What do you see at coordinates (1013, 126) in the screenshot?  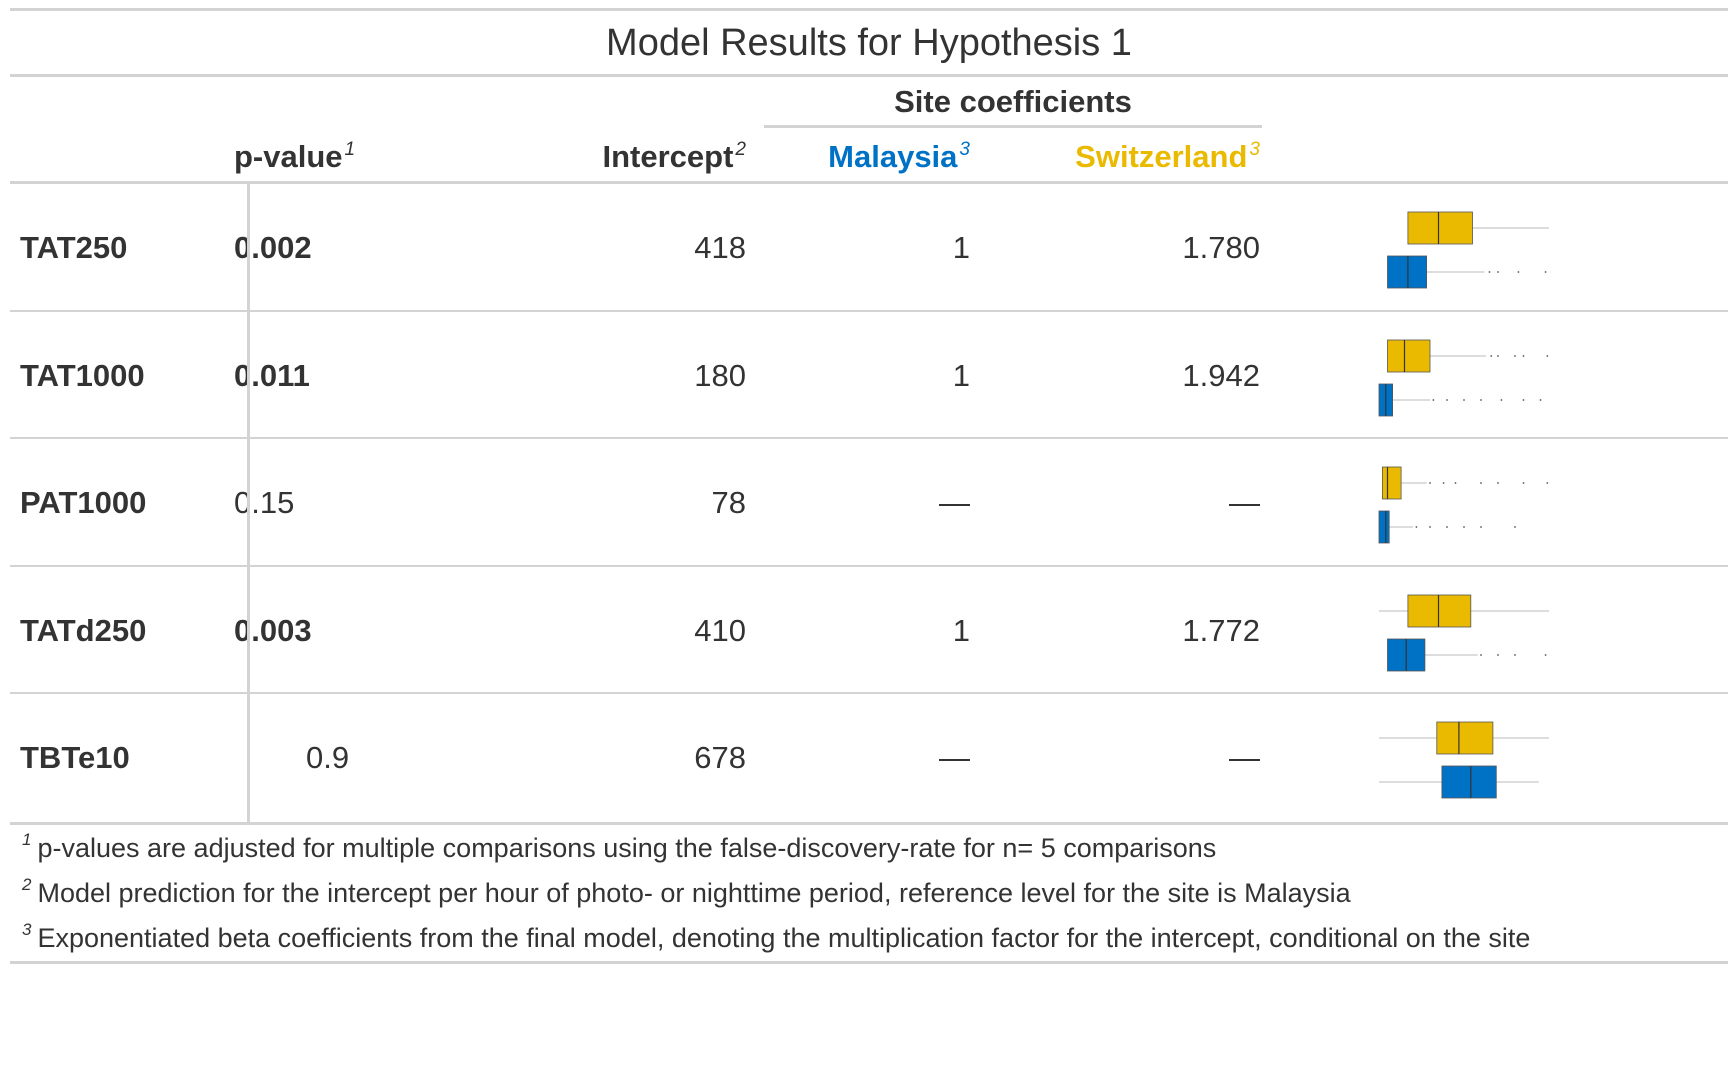 I see `spanner-rule` at bounding box center [1013, 126].